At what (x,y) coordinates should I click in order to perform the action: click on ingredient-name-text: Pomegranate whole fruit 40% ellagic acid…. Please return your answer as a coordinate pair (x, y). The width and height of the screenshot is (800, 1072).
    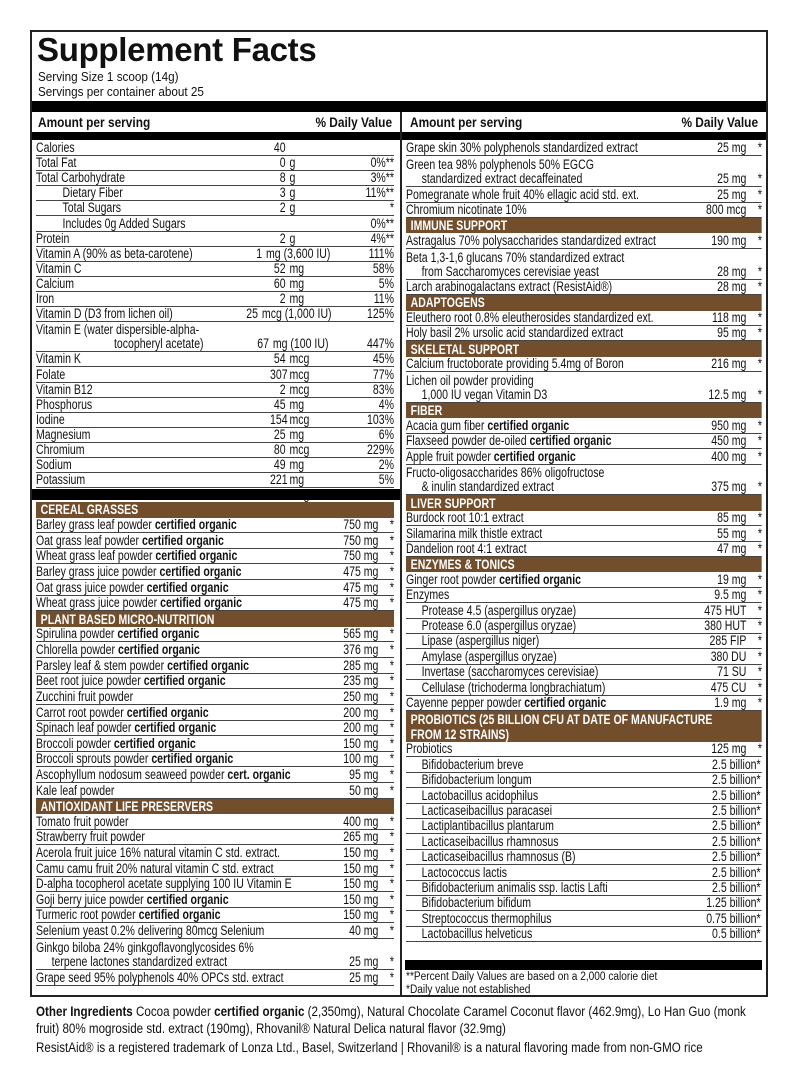
    Looking at the image, I should click on (522, 194).